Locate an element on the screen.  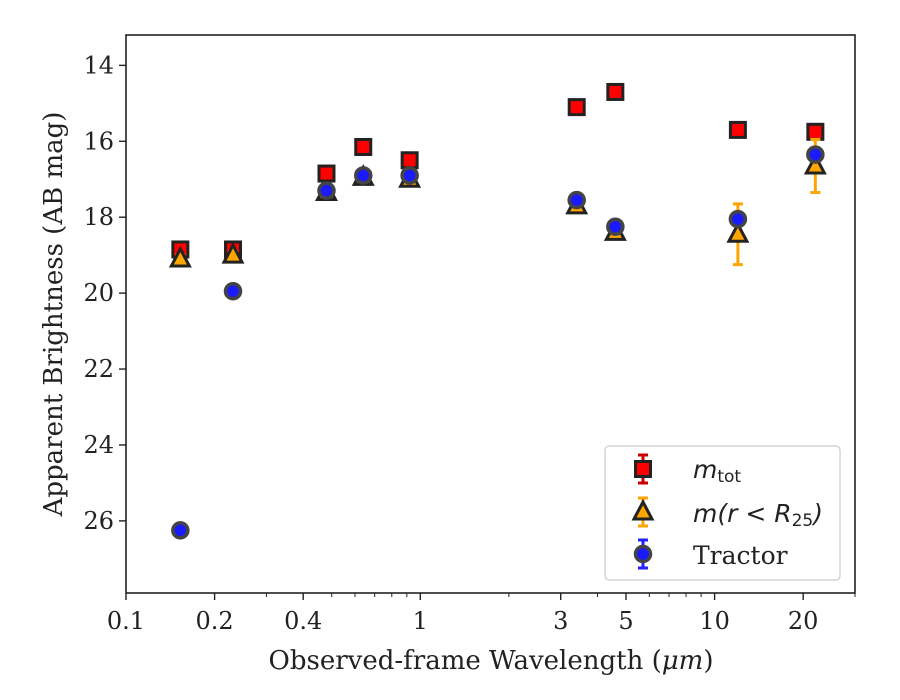
legend-circle-icon is located at coordinates (643, 554).